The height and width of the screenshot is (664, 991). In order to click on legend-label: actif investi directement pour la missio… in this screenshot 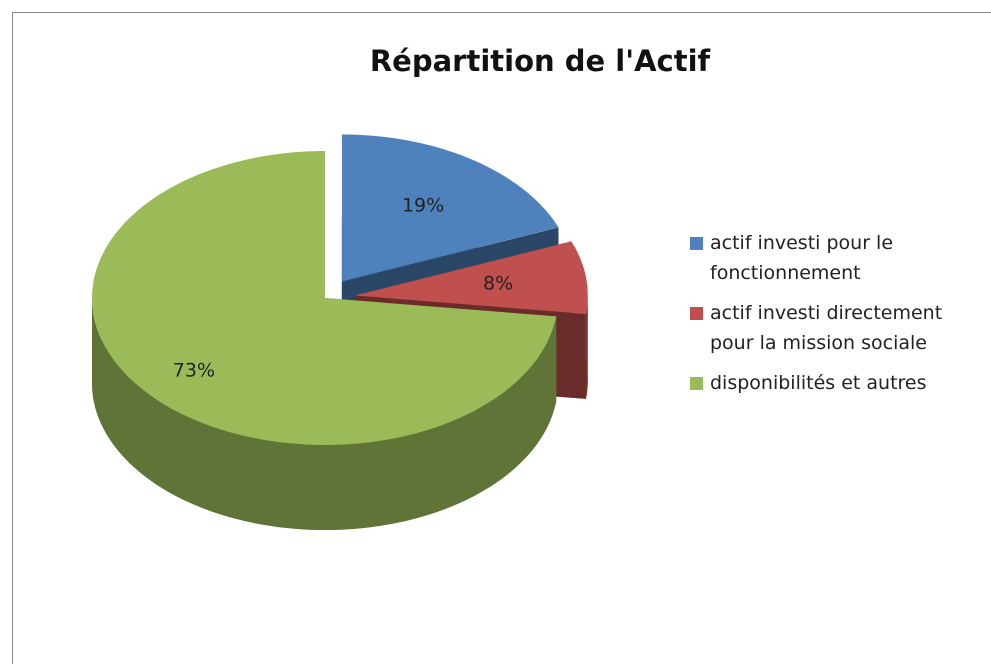, I will do `click(826, 328)`.